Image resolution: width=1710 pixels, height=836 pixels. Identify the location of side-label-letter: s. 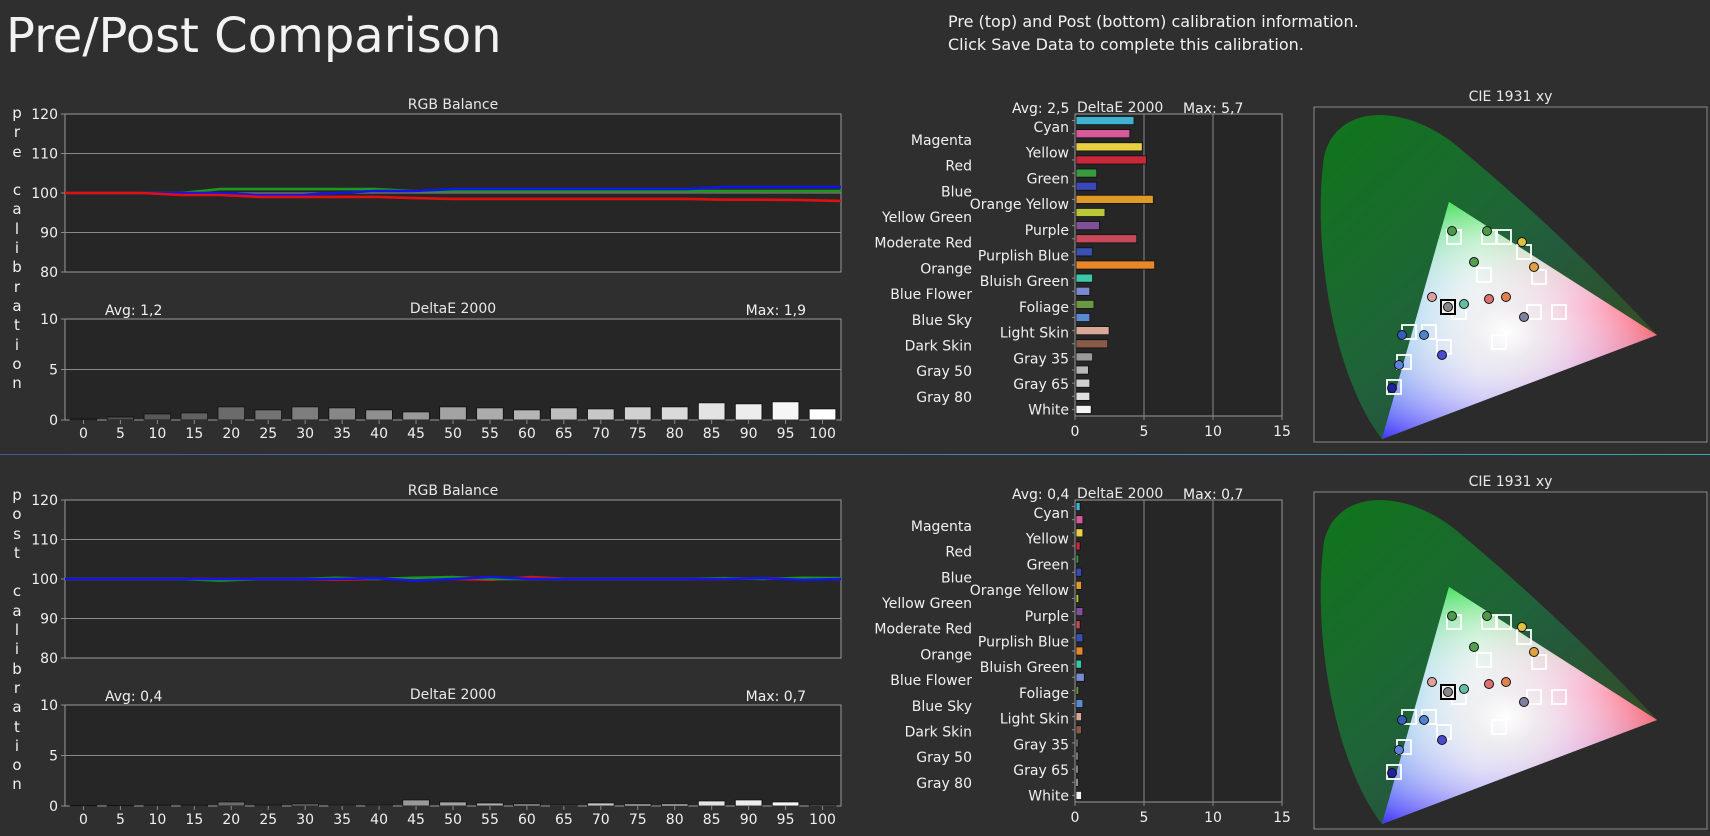
(17, 533).